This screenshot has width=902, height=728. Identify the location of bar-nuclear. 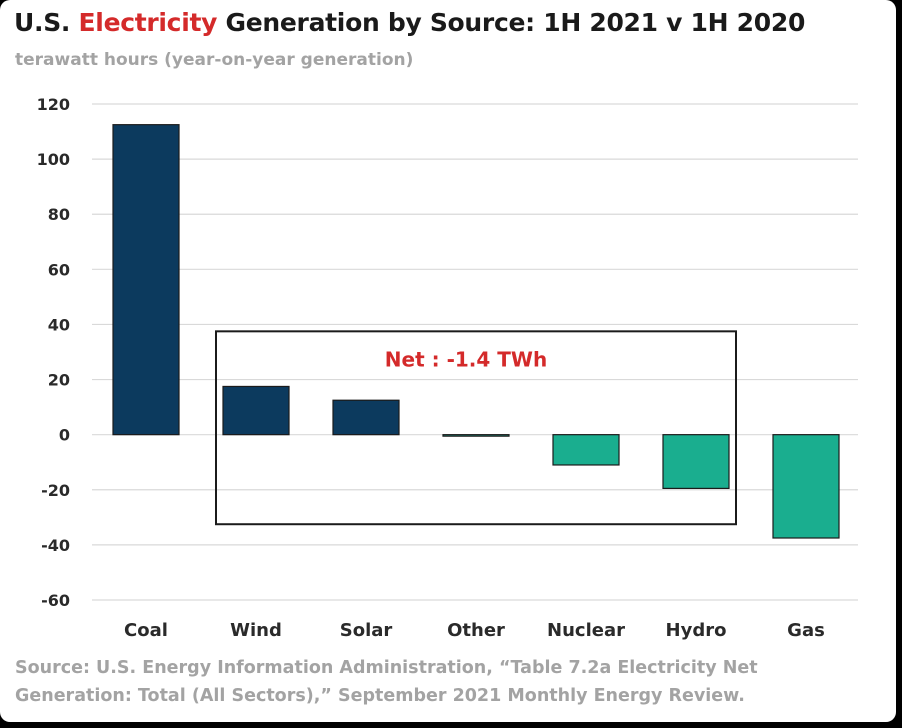
(586, 450).